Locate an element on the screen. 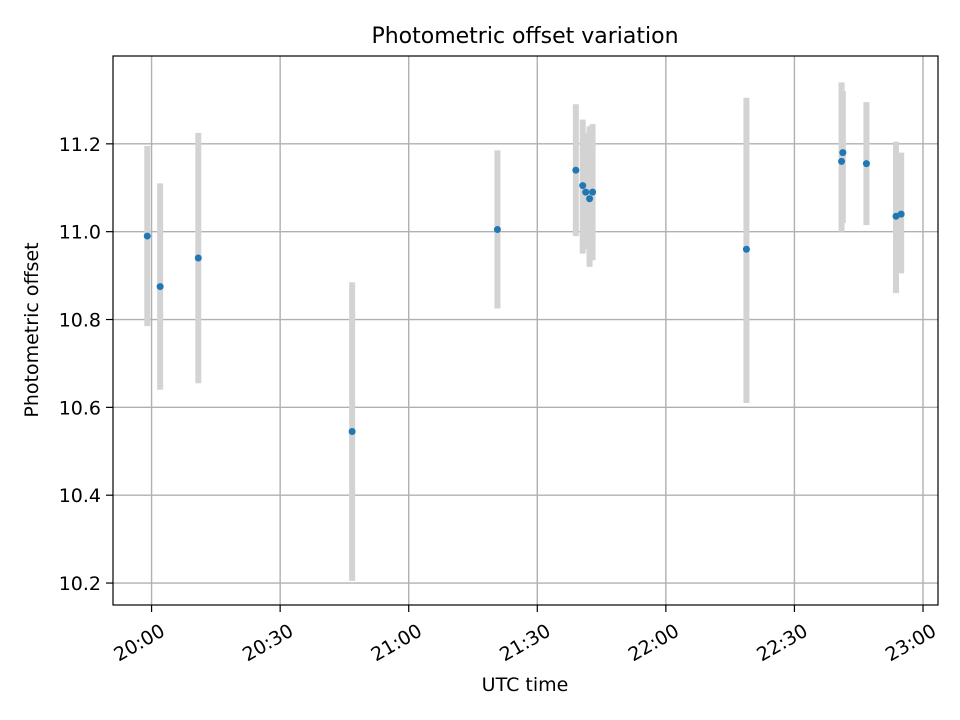  chart-title: Photometric offset variation is located at coordinates (524, 36).